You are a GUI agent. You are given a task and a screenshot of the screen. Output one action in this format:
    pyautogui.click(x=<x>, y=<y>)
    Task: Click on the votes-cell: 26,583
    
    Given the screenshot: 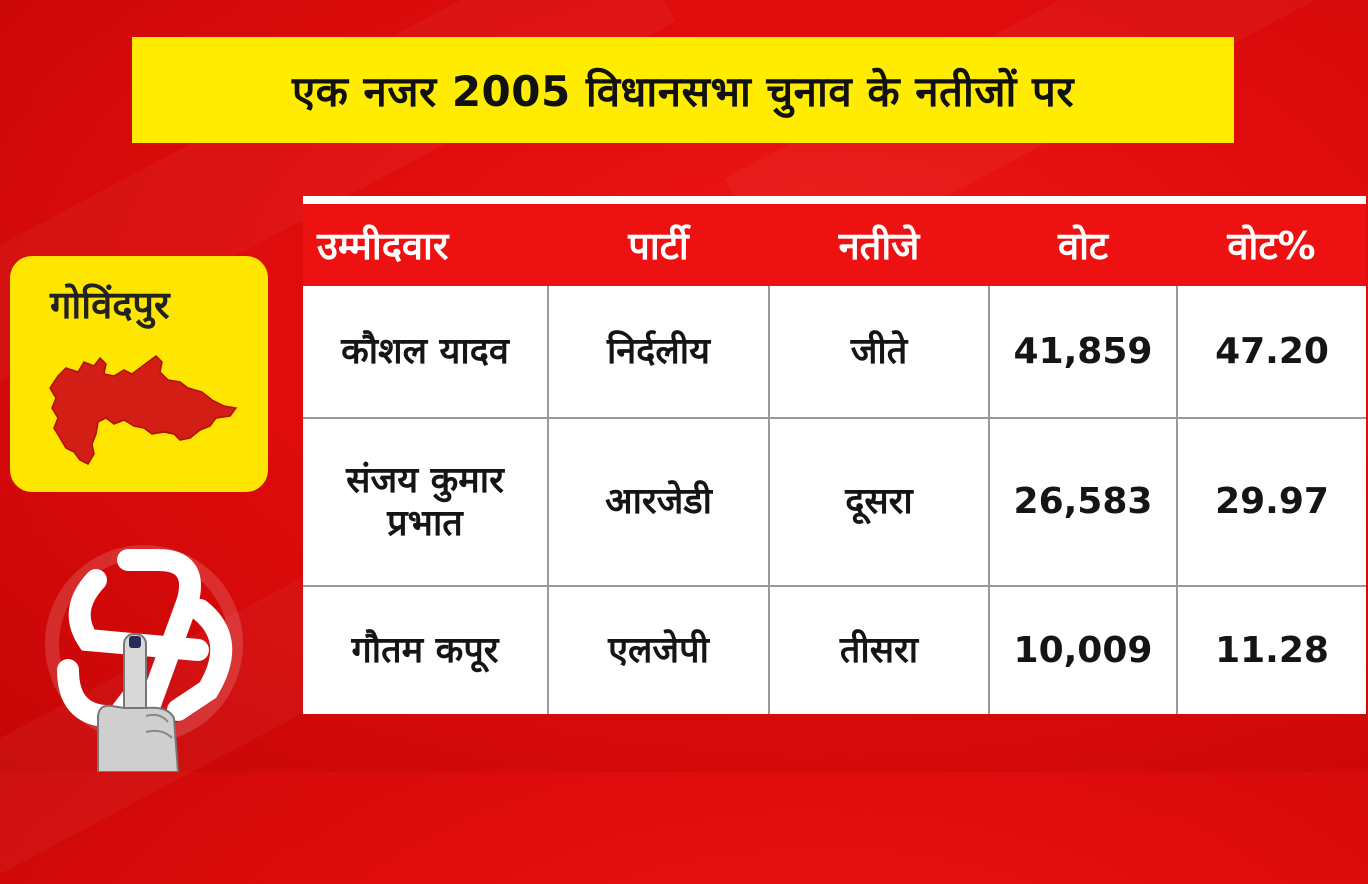 What is the action you would take?
    pyautogui.click(x=1083, y=502)
    